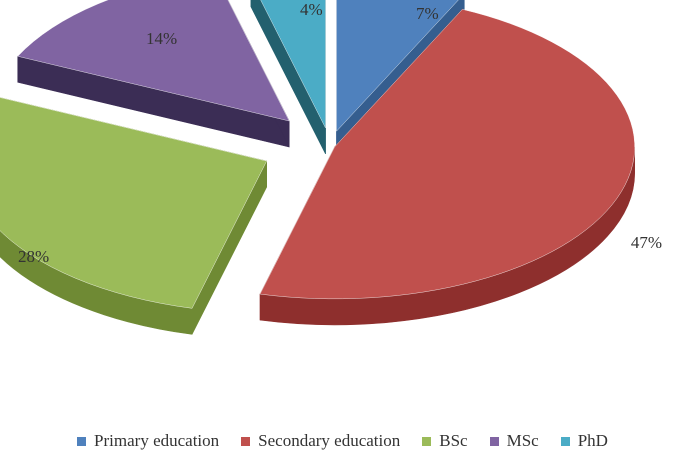 The image size is (685, 458). What do you see at coordinates (427, 13) in the screenshot?
I see `data-label-primary-education: 7%` at bounding box center [427, 13].